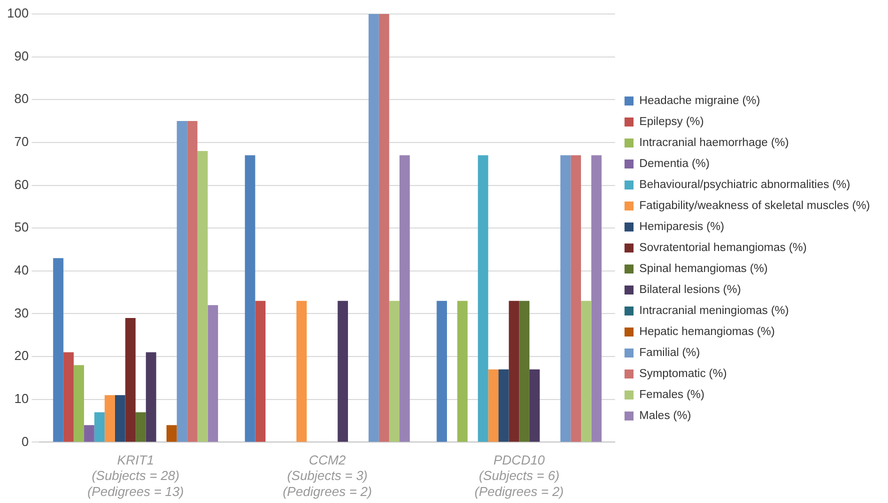 This screenshot has width=888, height=503. Describe the element at coordinates (671, 122) in the screenshot. I see `legend-label: Epilepsy (%)` at that location.